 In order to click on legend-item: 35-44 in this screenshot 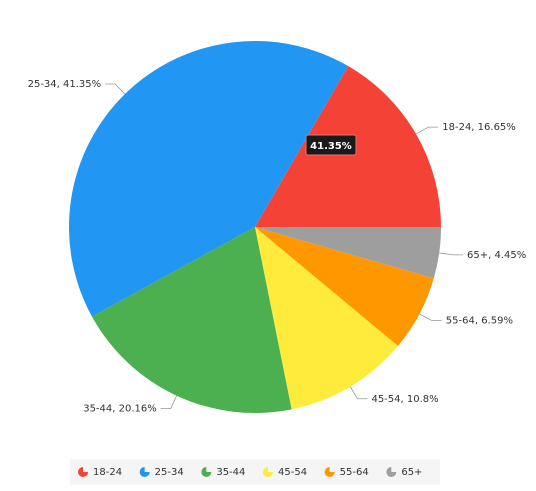, I will do `click(223, 472)`.